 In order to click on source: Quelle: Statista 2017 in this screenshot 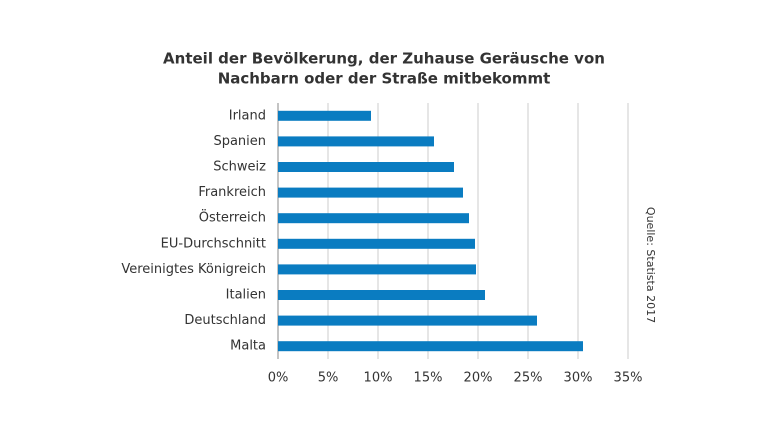, I will do `click(650, 265)`.